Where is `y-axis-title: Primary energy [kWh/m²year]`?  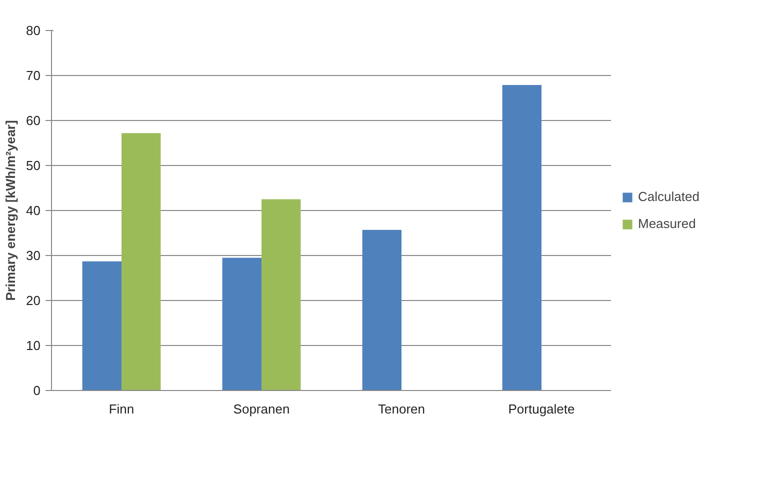
y-axis-title: Primary energy [kWh/m²year] is located at coordinates (10, 210).